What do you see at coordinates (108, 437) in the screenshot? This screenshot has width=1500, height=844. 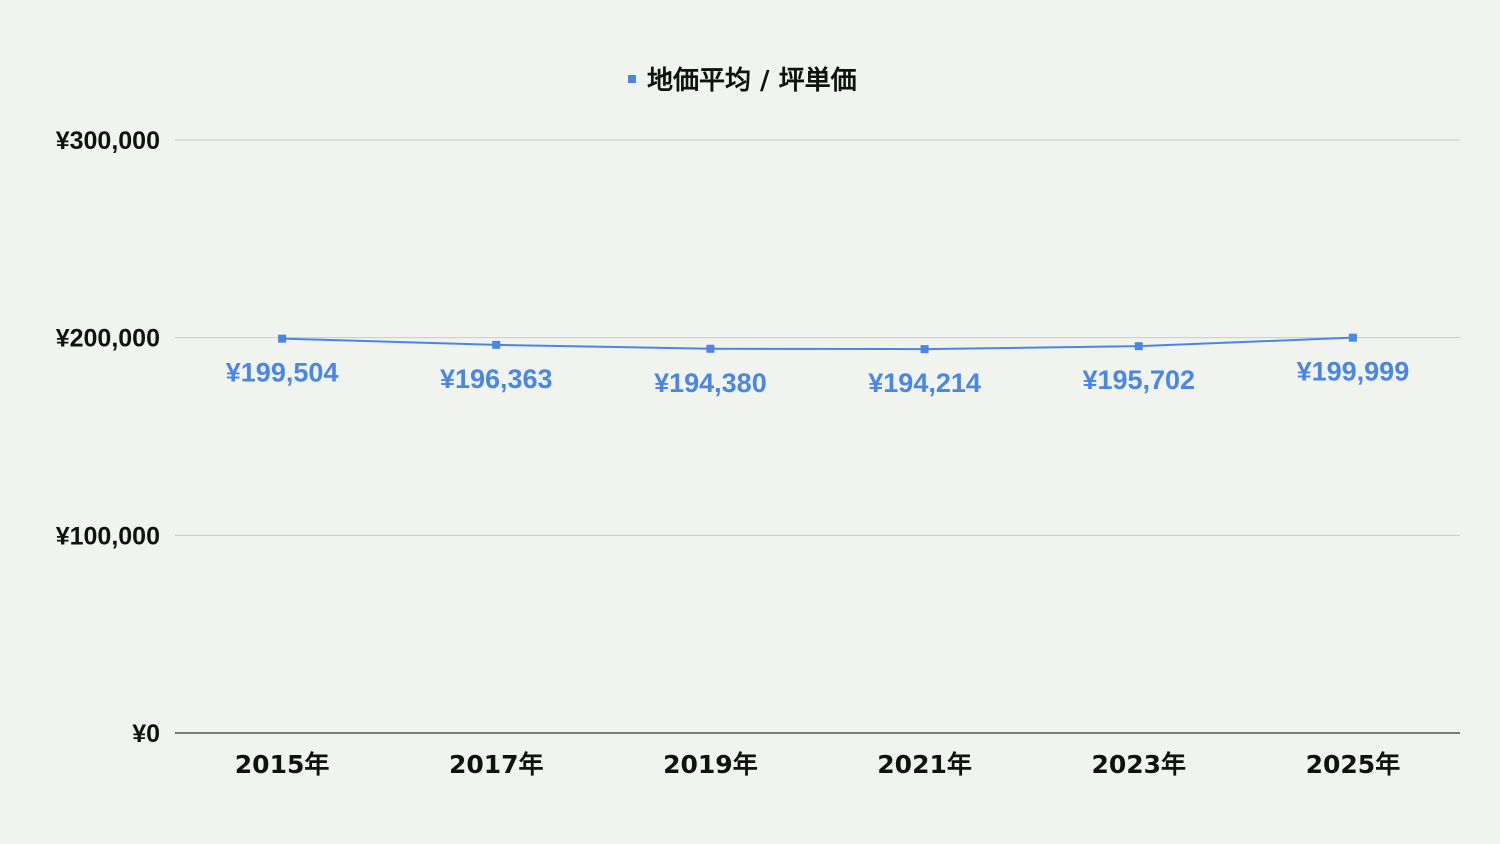 I see `y-axis: ¥0 ¥100,000 ¥200,000 ¥300,000` at bounding box center [108, 437].